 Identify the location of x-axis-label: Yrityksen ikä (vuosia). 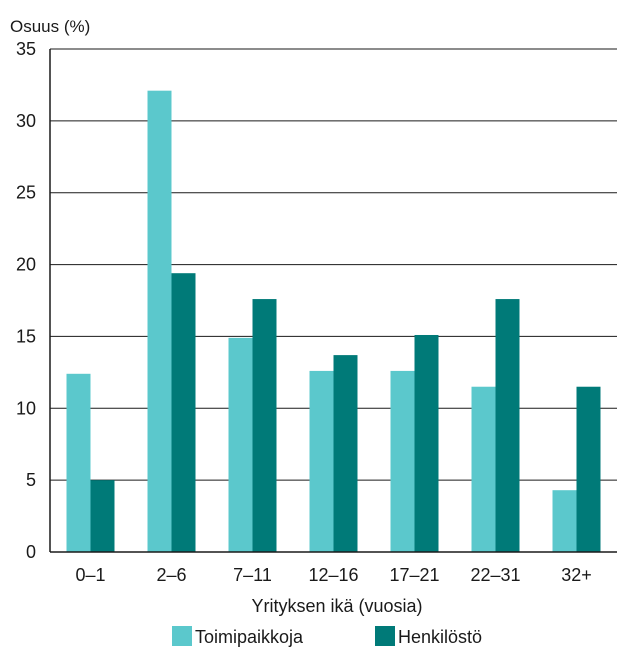
(336, 606).